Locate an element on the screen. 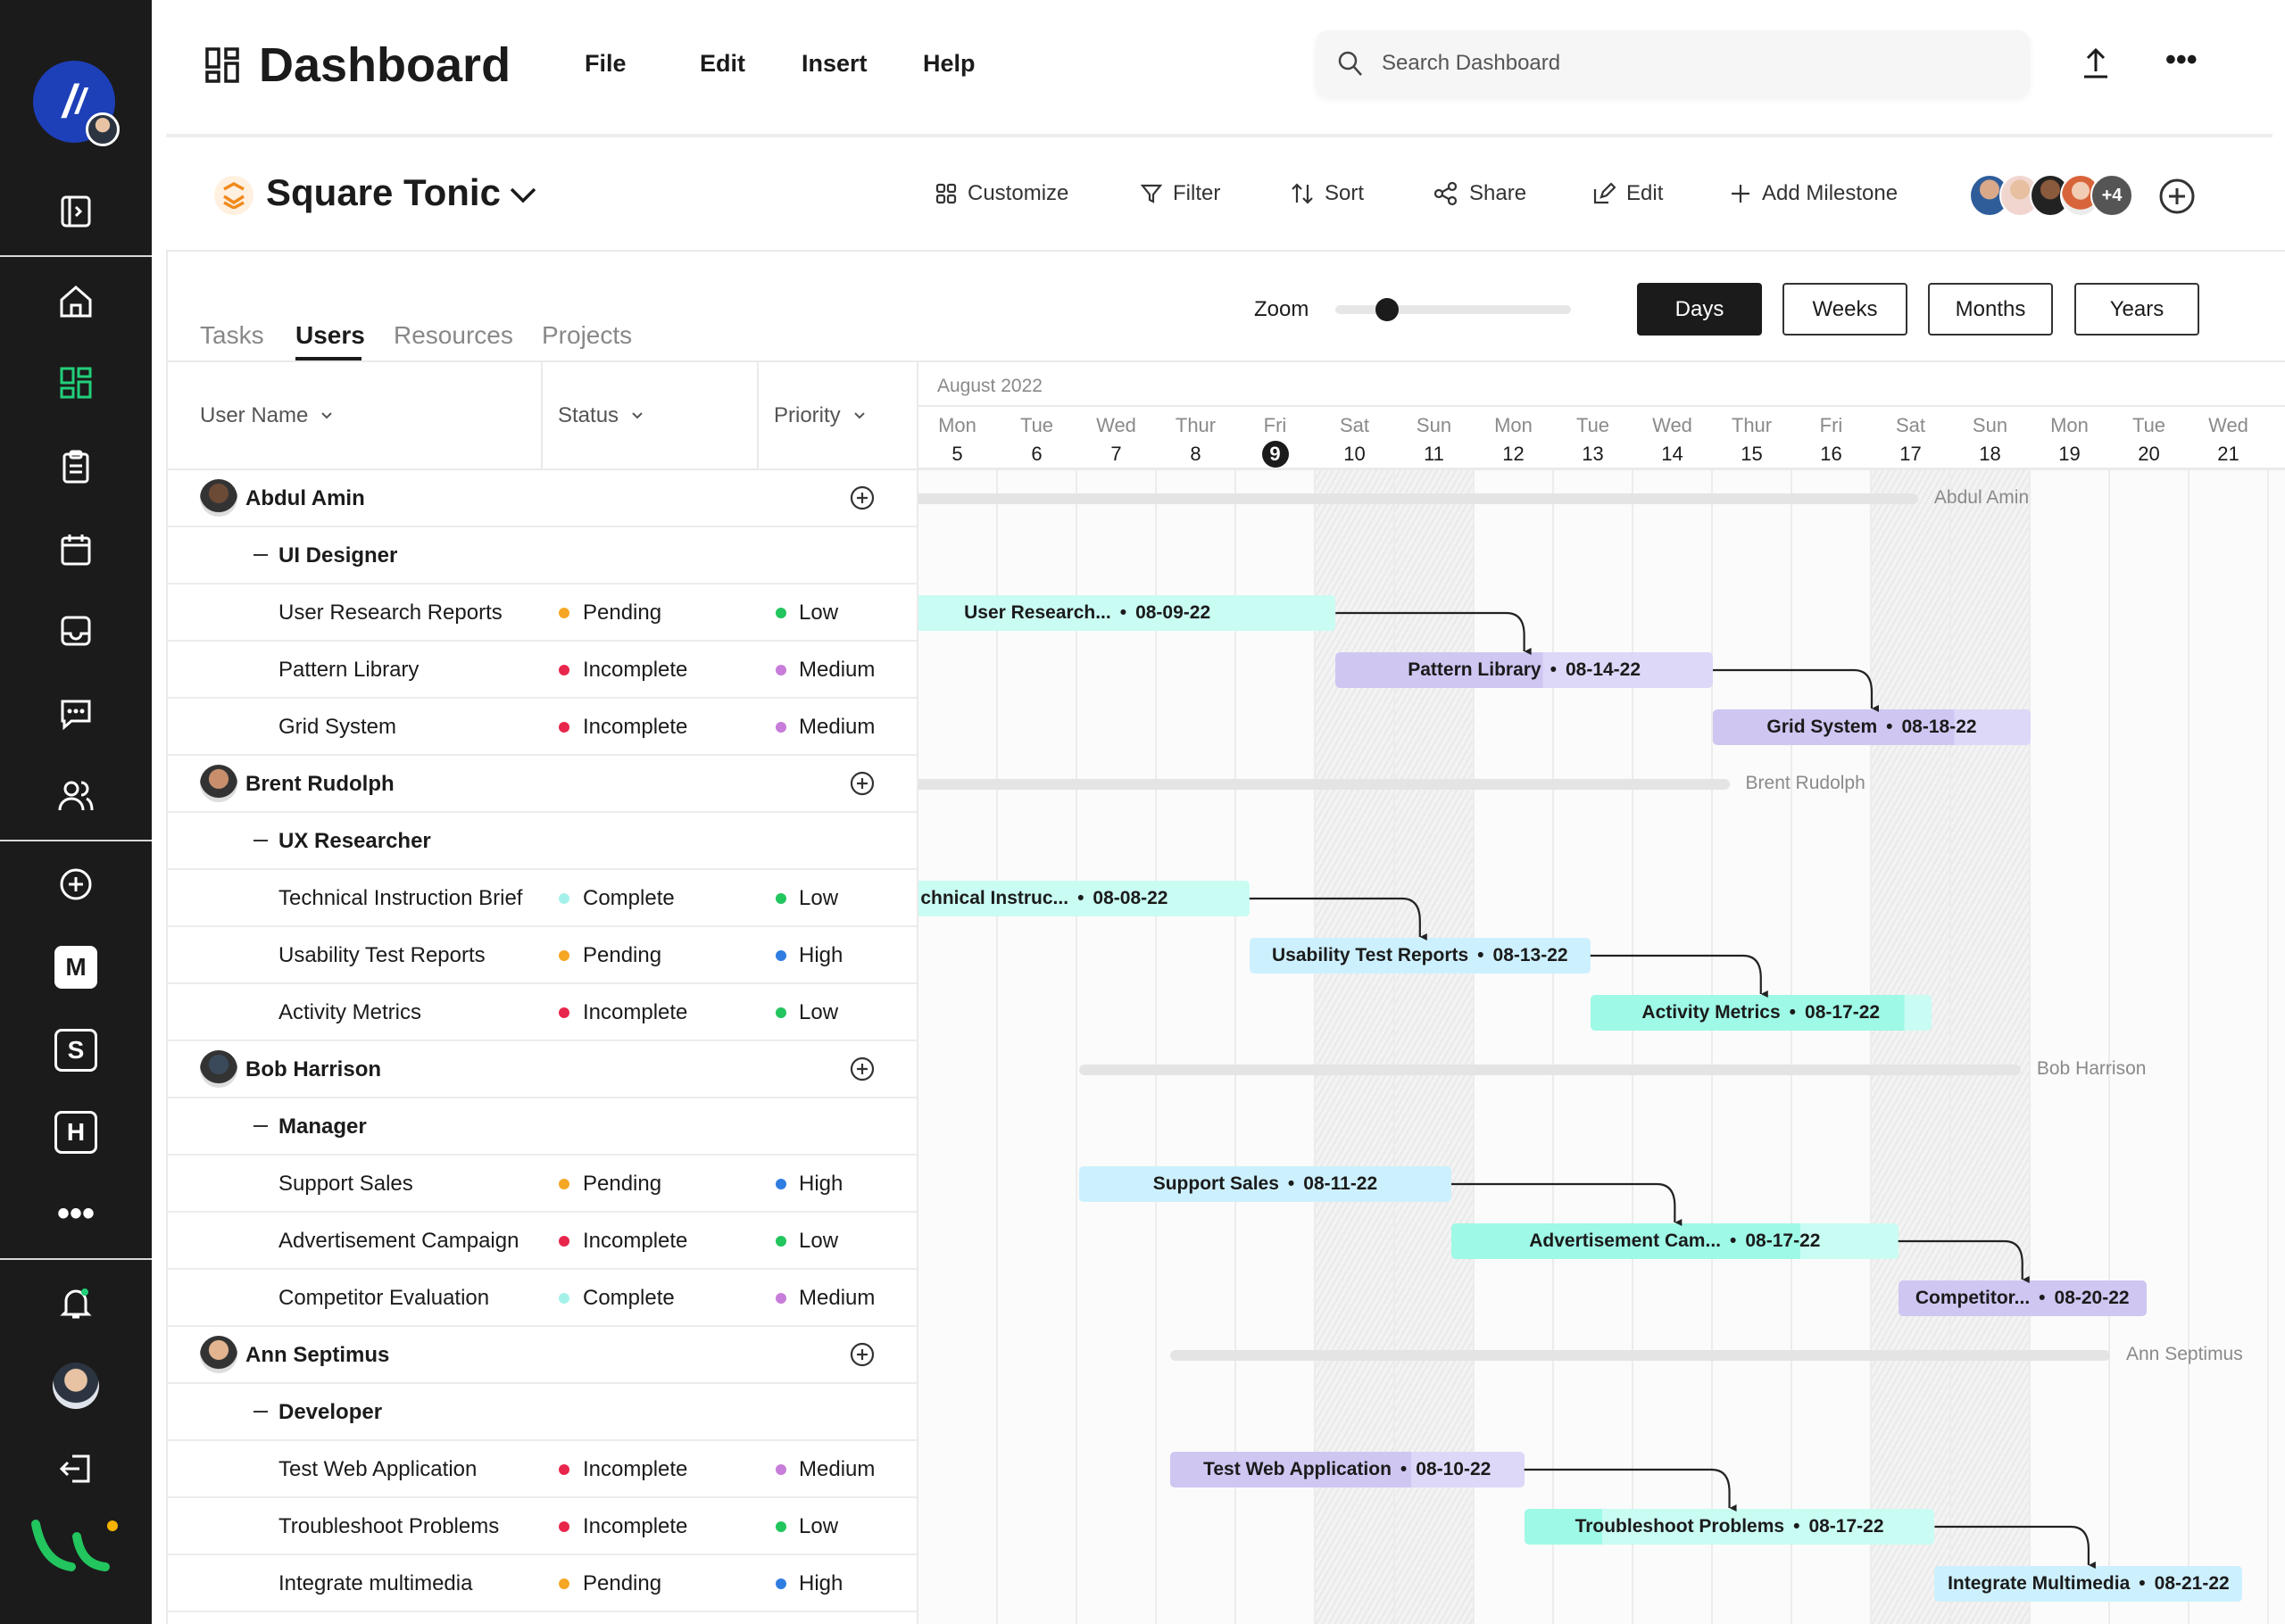 This screenshot has width=2285, height=1624. user-summary-label: Bob Harrison is located at coordinates (2091, 1068).